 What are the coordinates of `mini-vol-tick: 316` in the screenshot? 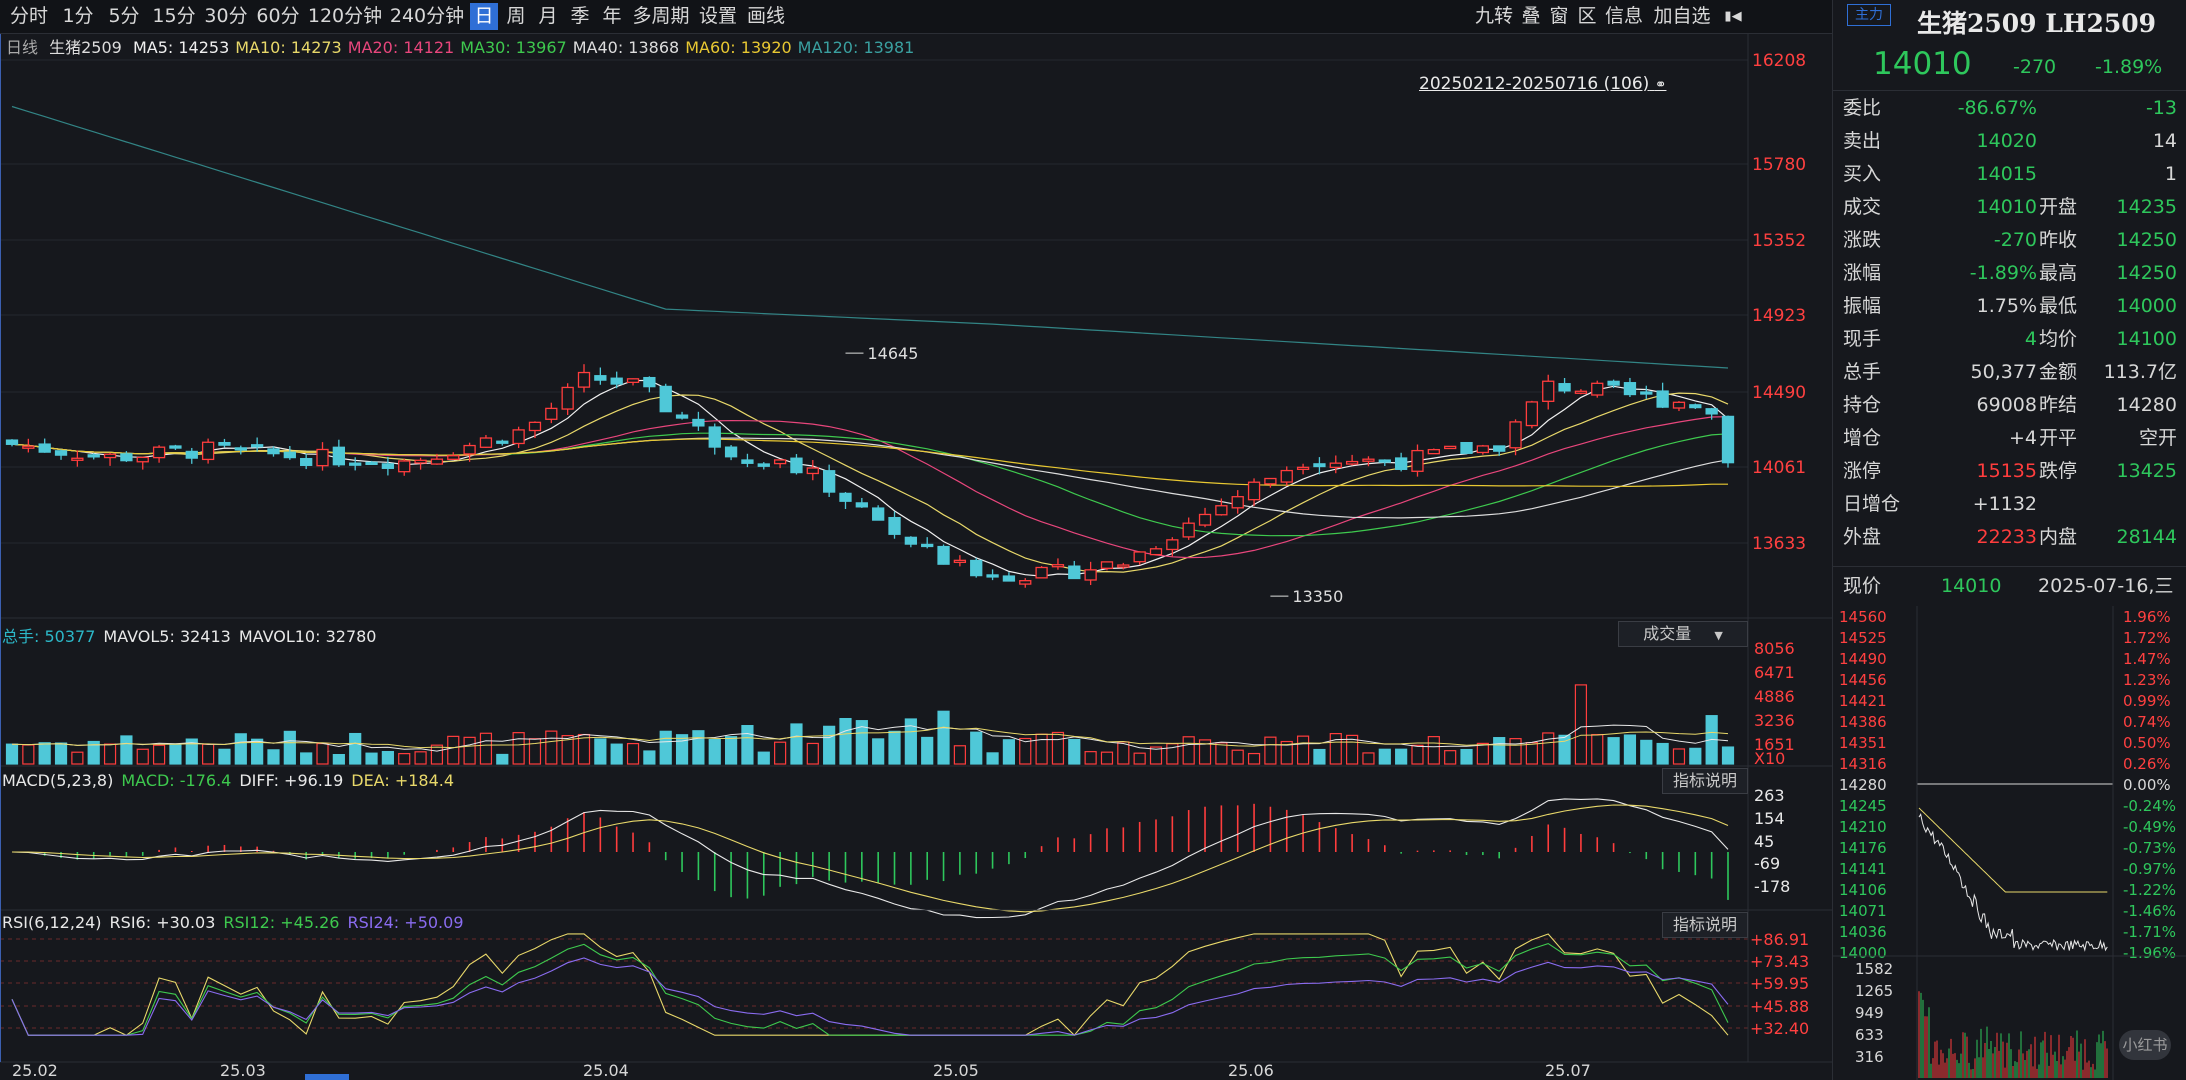 It's located at (1869, 1057).